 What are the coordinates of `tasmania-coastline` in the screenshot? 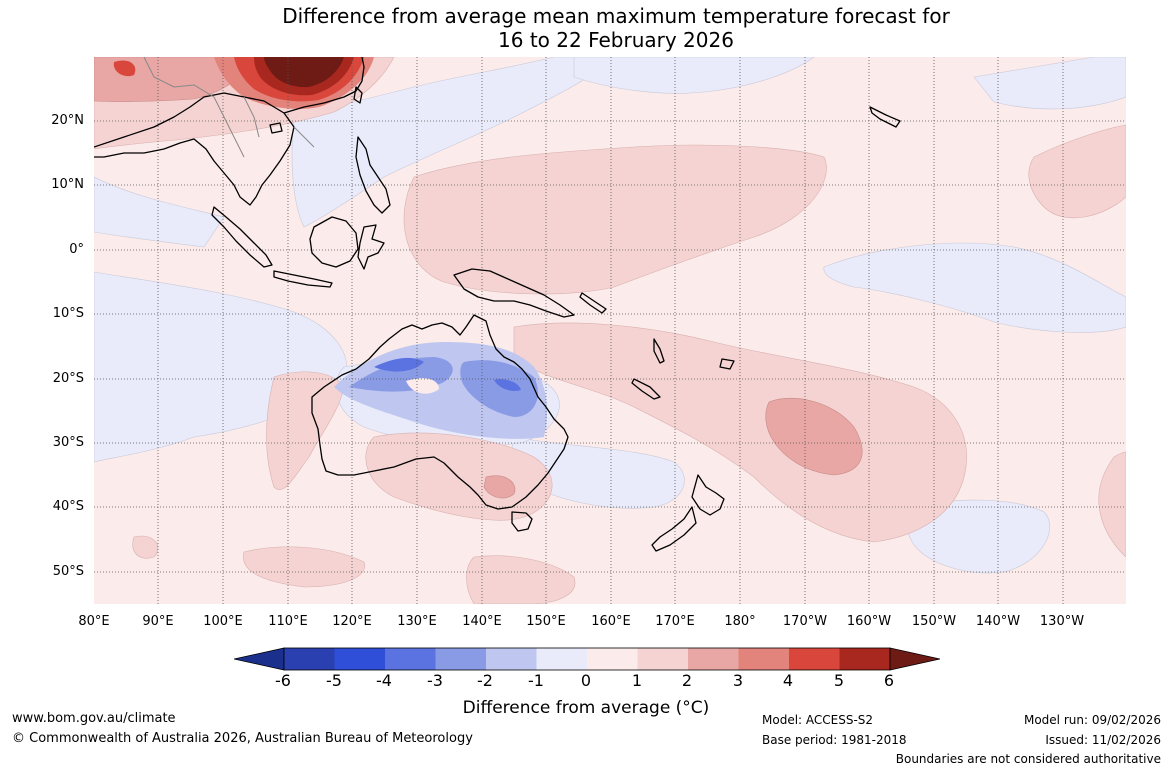 It's located at (522, 521).